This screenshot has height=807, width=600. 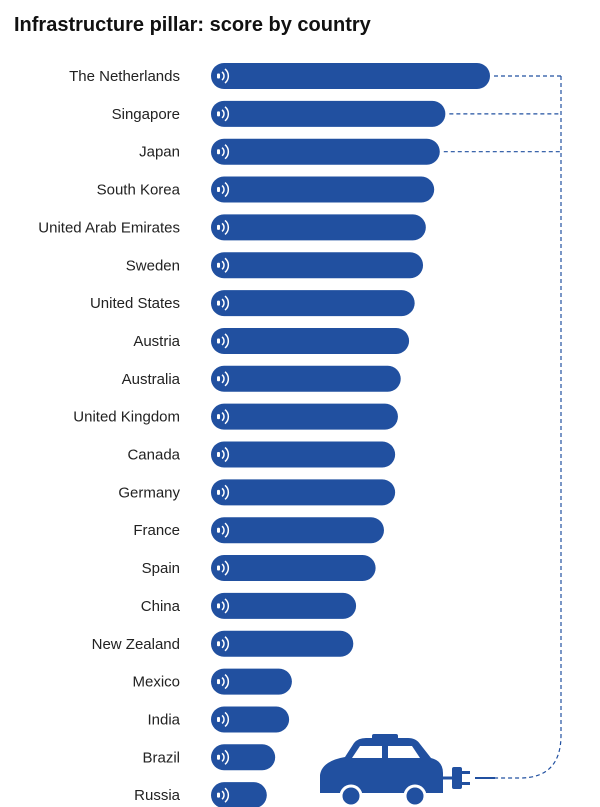 What do you see at coordinates (192, 25) in the screenshot?
I see `chart-title: Infrastructure pillar: score by country` at bounding box center [192, 25].